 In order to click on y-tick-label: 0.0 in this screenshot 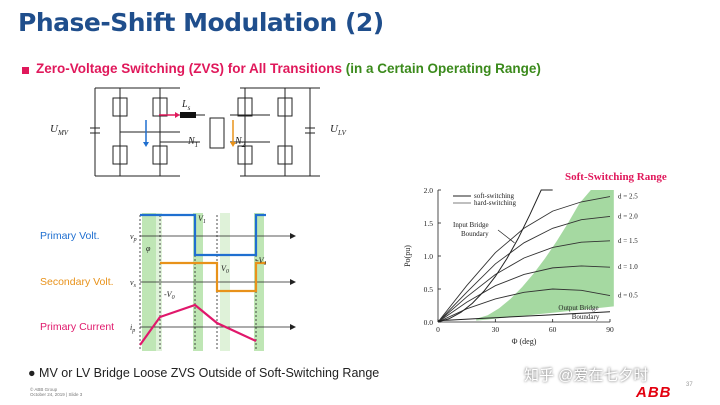, I will do `click(429, 322)`.